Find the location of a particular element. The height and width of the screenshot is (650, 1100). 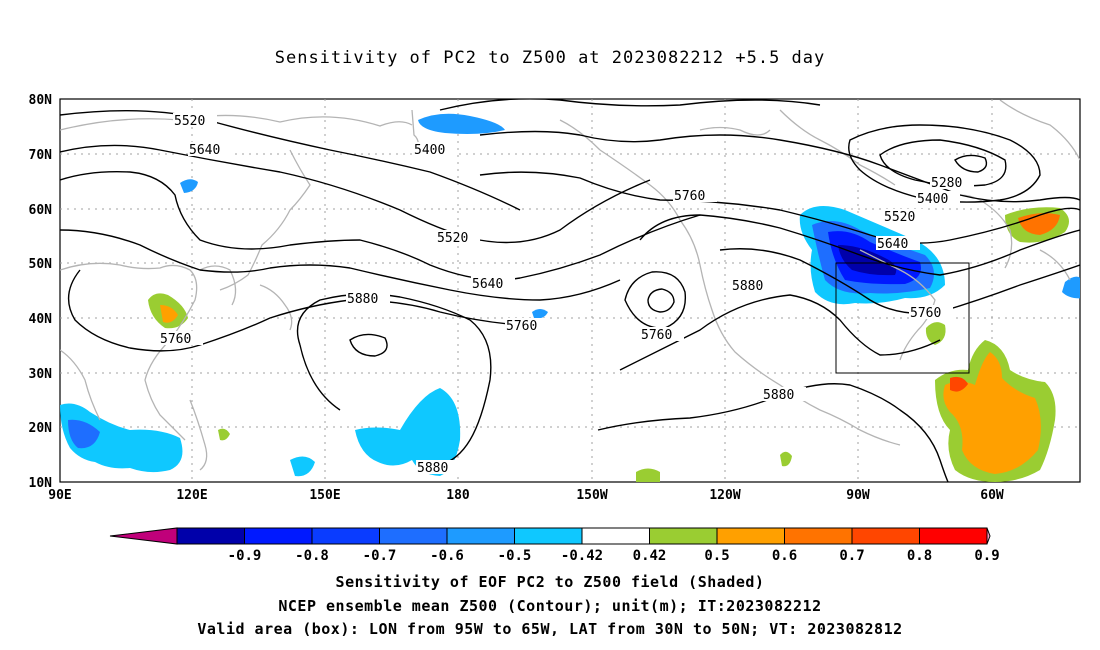

colorbar-tick-label: -0.5 is located at coordinates (515, 556).